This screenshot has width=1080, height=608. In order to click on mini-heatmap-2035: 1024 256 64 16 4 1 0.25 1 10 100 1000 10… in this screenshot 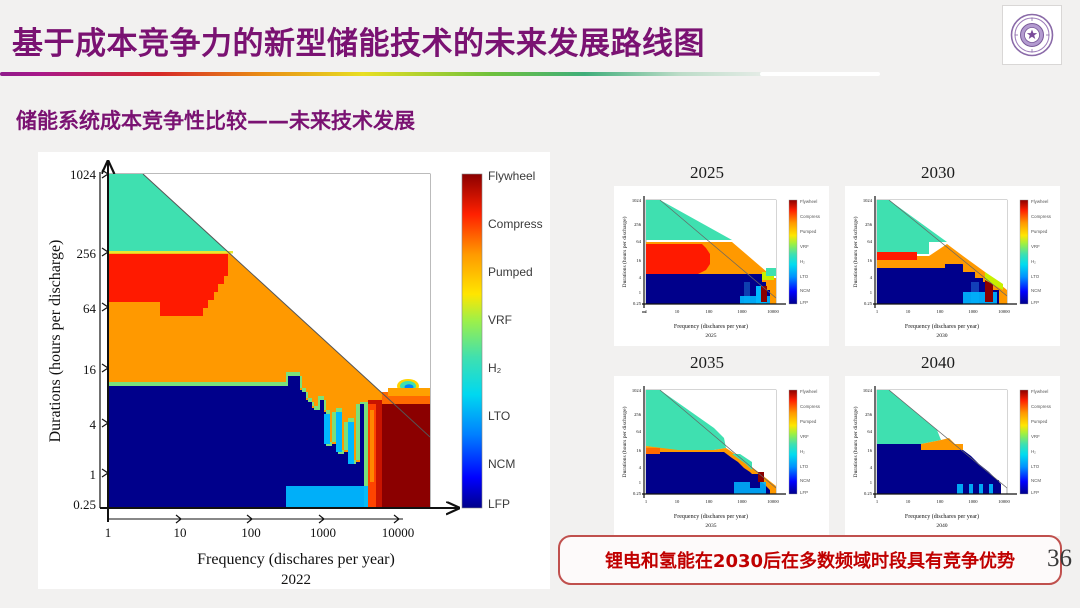, I will do `click(721, 457)`.